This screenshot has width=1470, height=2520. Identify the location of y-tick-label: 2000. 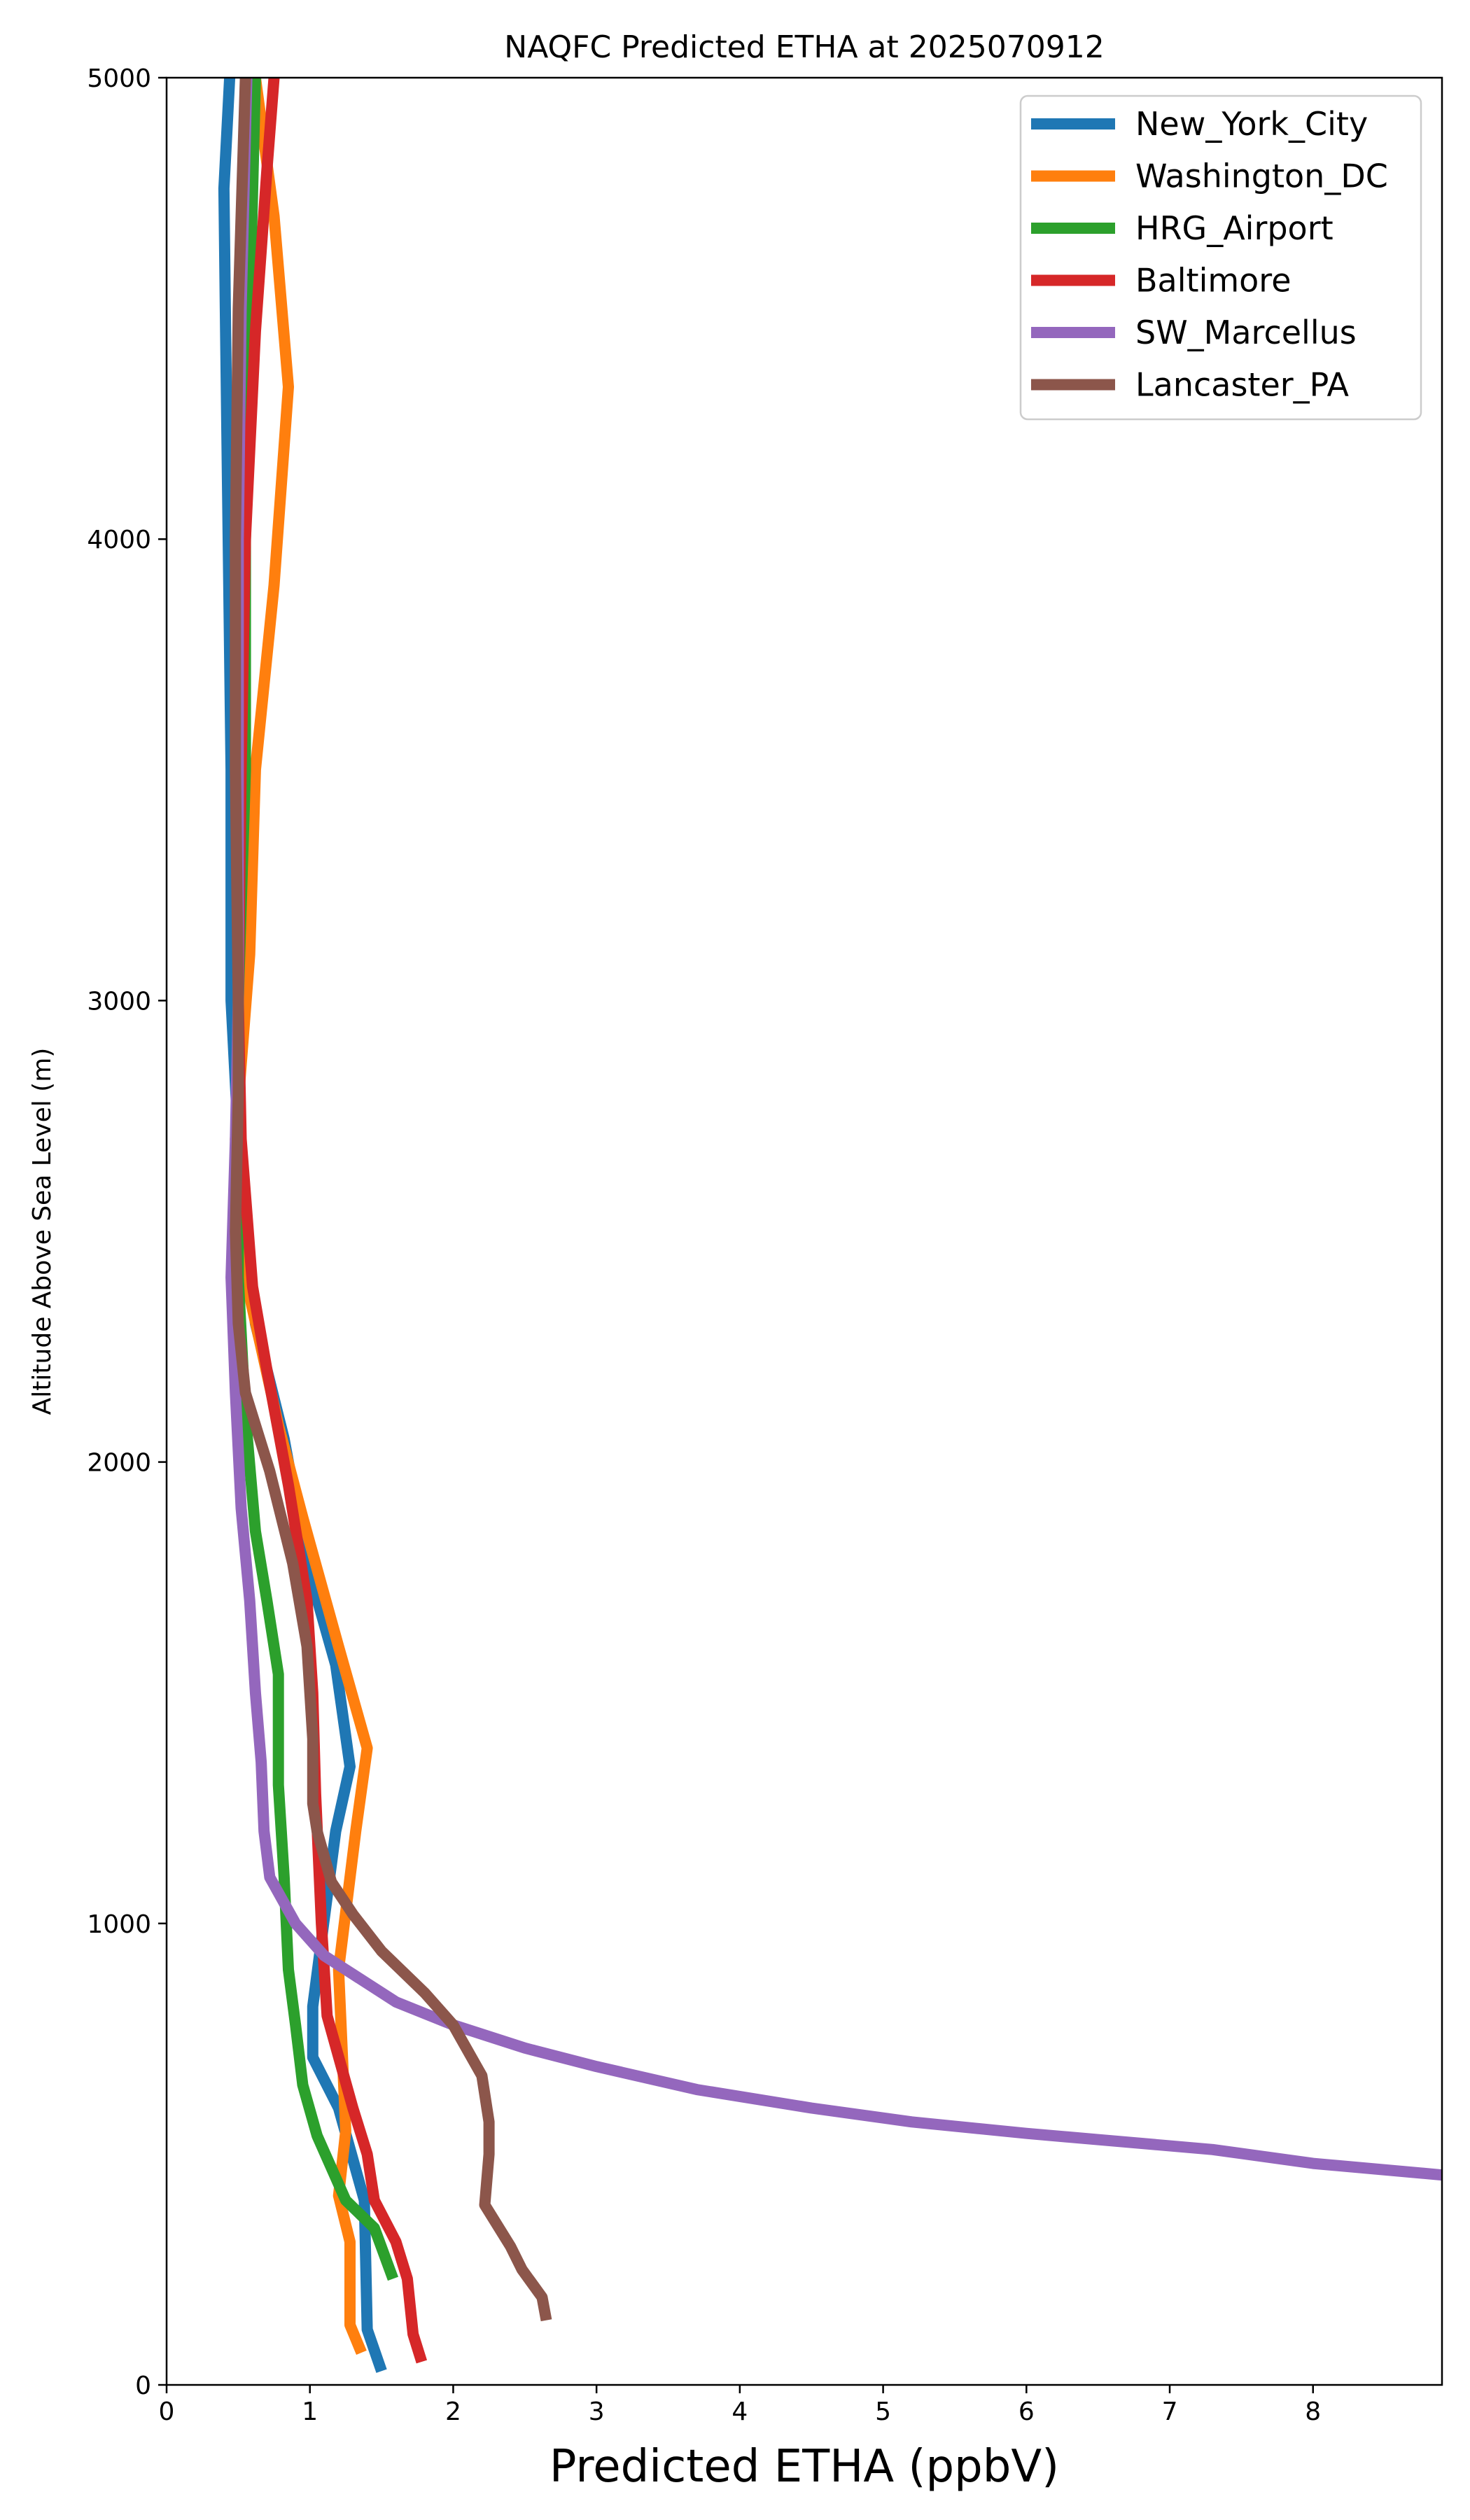
(119, 1463).